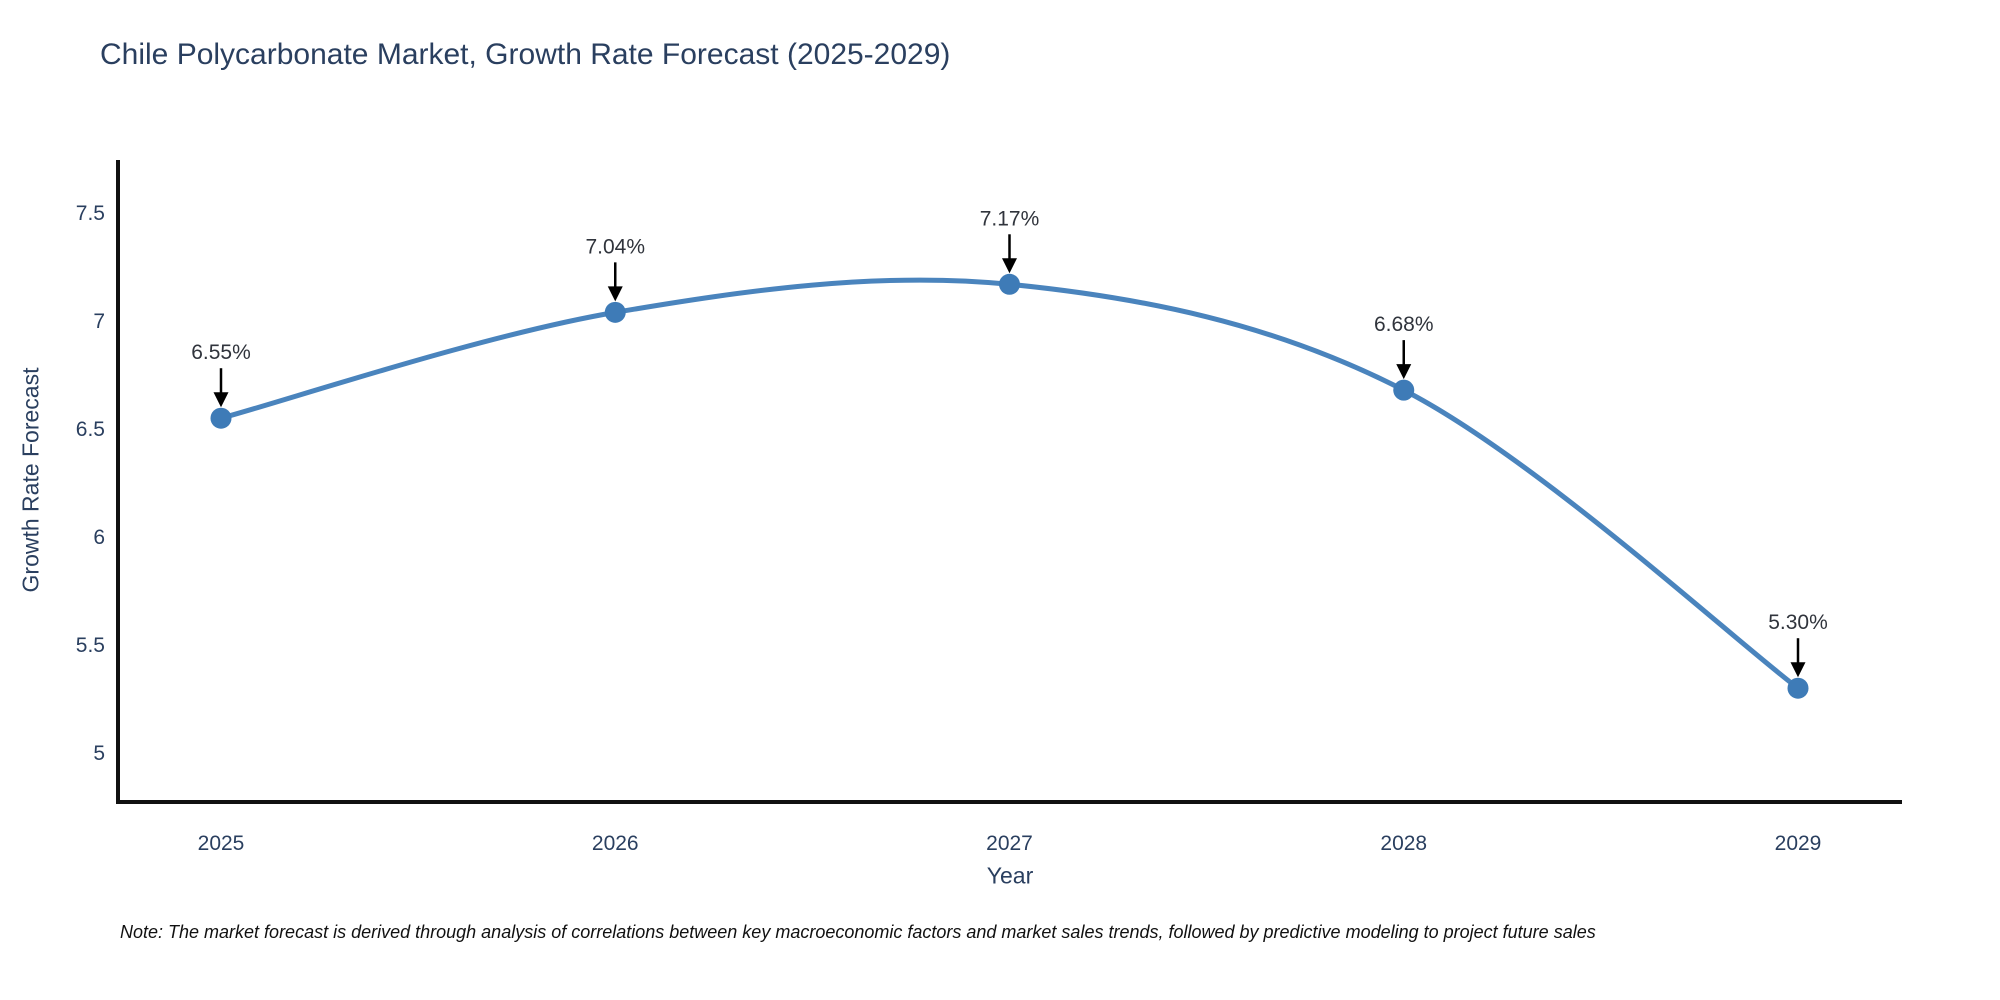 The height and width of the screenshot is (1000, 2000). What do you see at coordinates (99, 753) in the screenshot?
I see `y-tick-label: 5` at bounding box center [99, 753].